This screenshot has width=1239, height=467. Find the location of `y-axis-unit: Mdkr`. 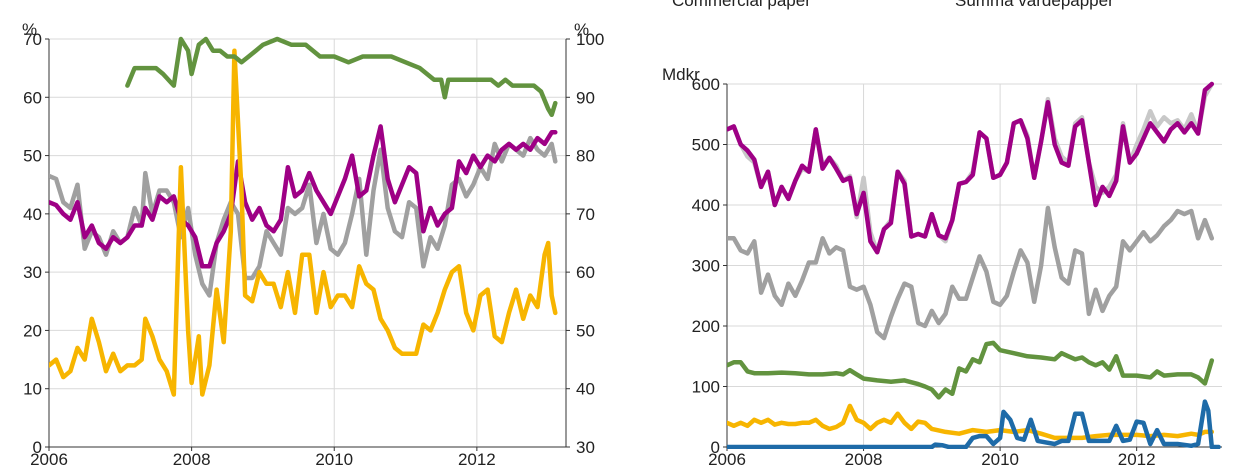

y-axis-unit: Mdkr is located at coordinates (681, 74).